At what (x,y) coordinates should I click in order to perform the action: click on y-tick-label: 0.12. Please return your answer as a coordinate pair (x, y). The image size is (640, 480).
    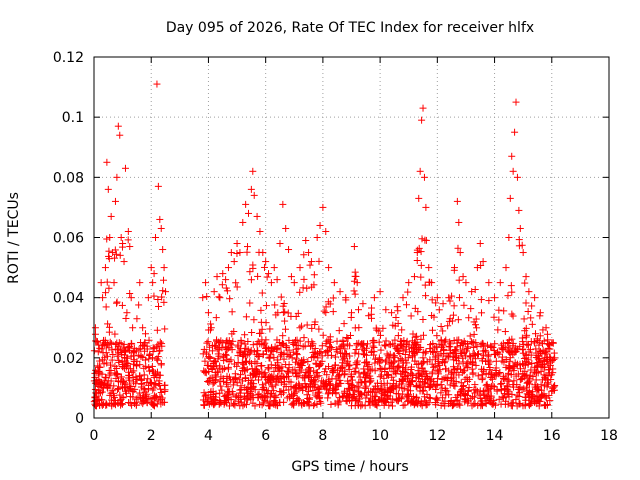
    Looking at the image, I should click on (68, 58).